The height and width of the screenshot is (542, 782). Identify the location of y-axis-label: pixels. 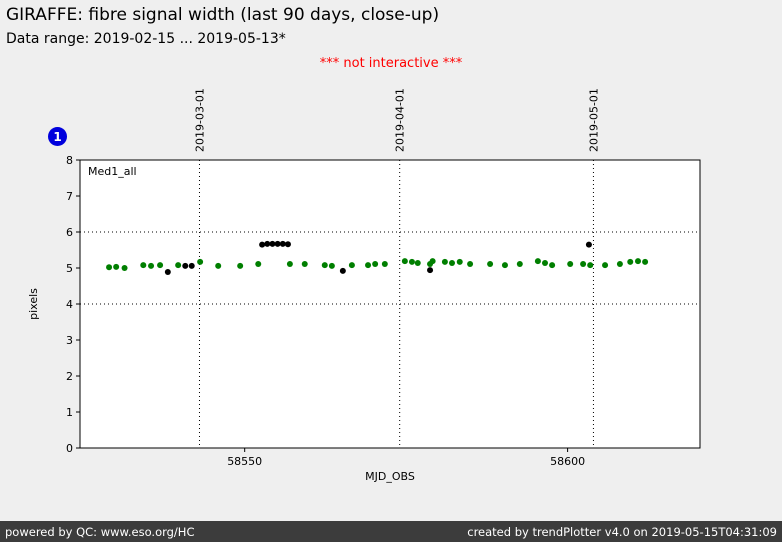
(33, 304).